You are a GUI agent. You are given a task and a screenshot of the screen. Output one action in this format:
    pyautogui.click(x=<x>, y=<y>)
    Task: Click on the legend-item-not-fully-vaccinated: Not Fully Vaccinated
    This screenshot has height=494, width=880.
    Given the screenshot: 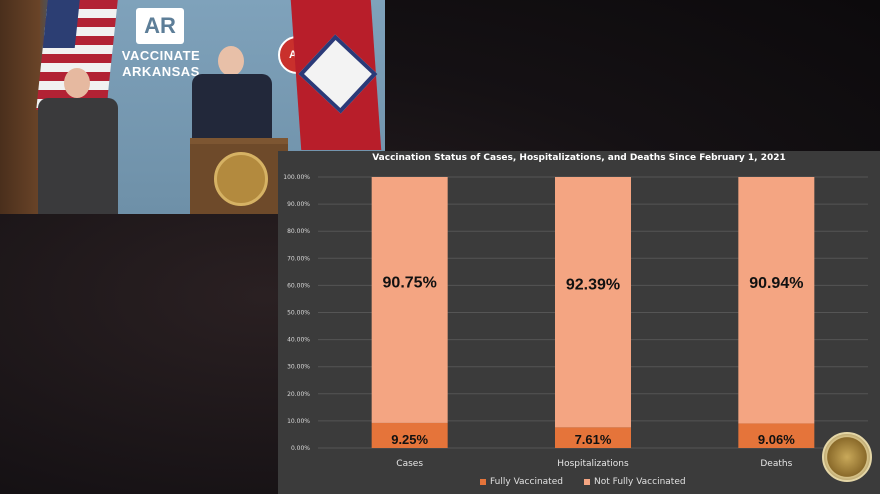 What is the action you would take?
    pyautogui.click(x=635, y=482)
    